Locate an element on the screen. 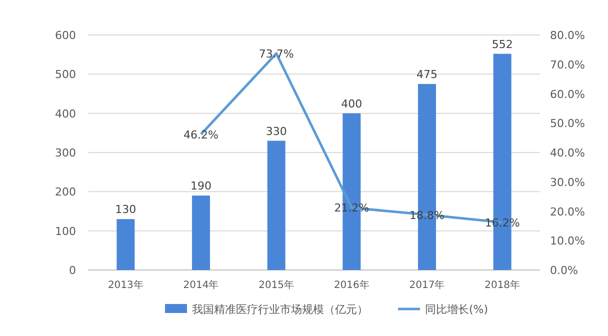 This screenshot has height=336, width=608. x-tick-label: 2013年 is located at coordinates (126, 285).